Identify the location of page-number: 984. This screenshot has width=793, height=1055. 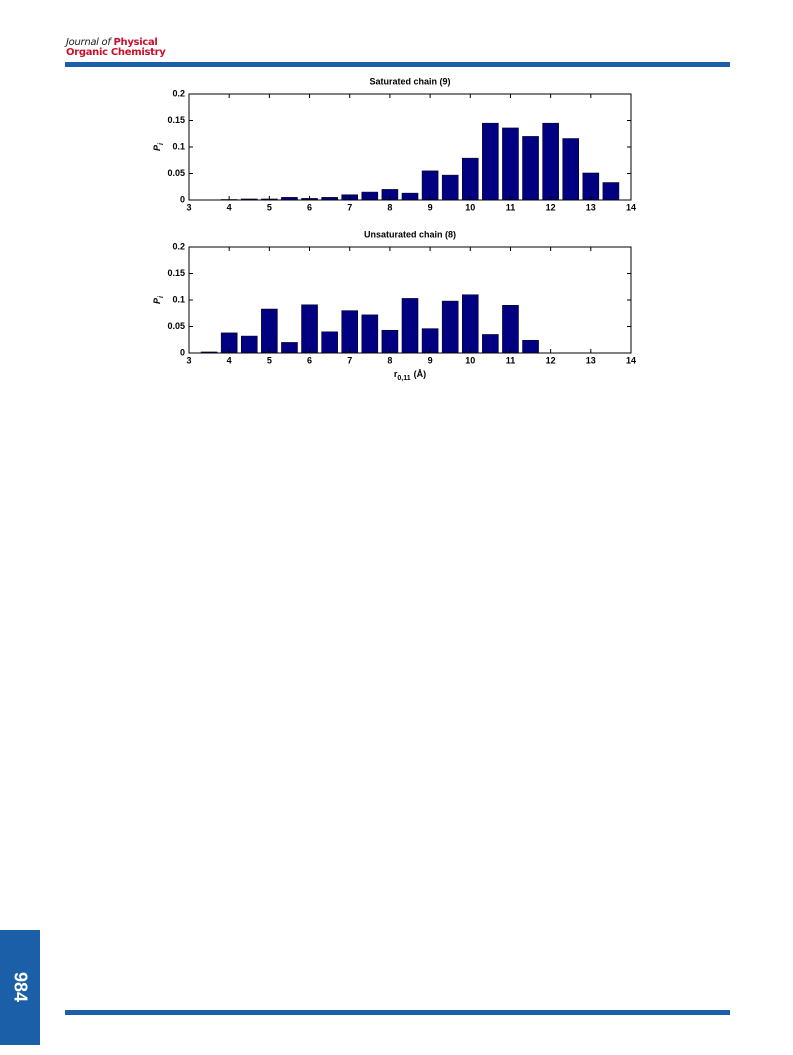
(20, 987).